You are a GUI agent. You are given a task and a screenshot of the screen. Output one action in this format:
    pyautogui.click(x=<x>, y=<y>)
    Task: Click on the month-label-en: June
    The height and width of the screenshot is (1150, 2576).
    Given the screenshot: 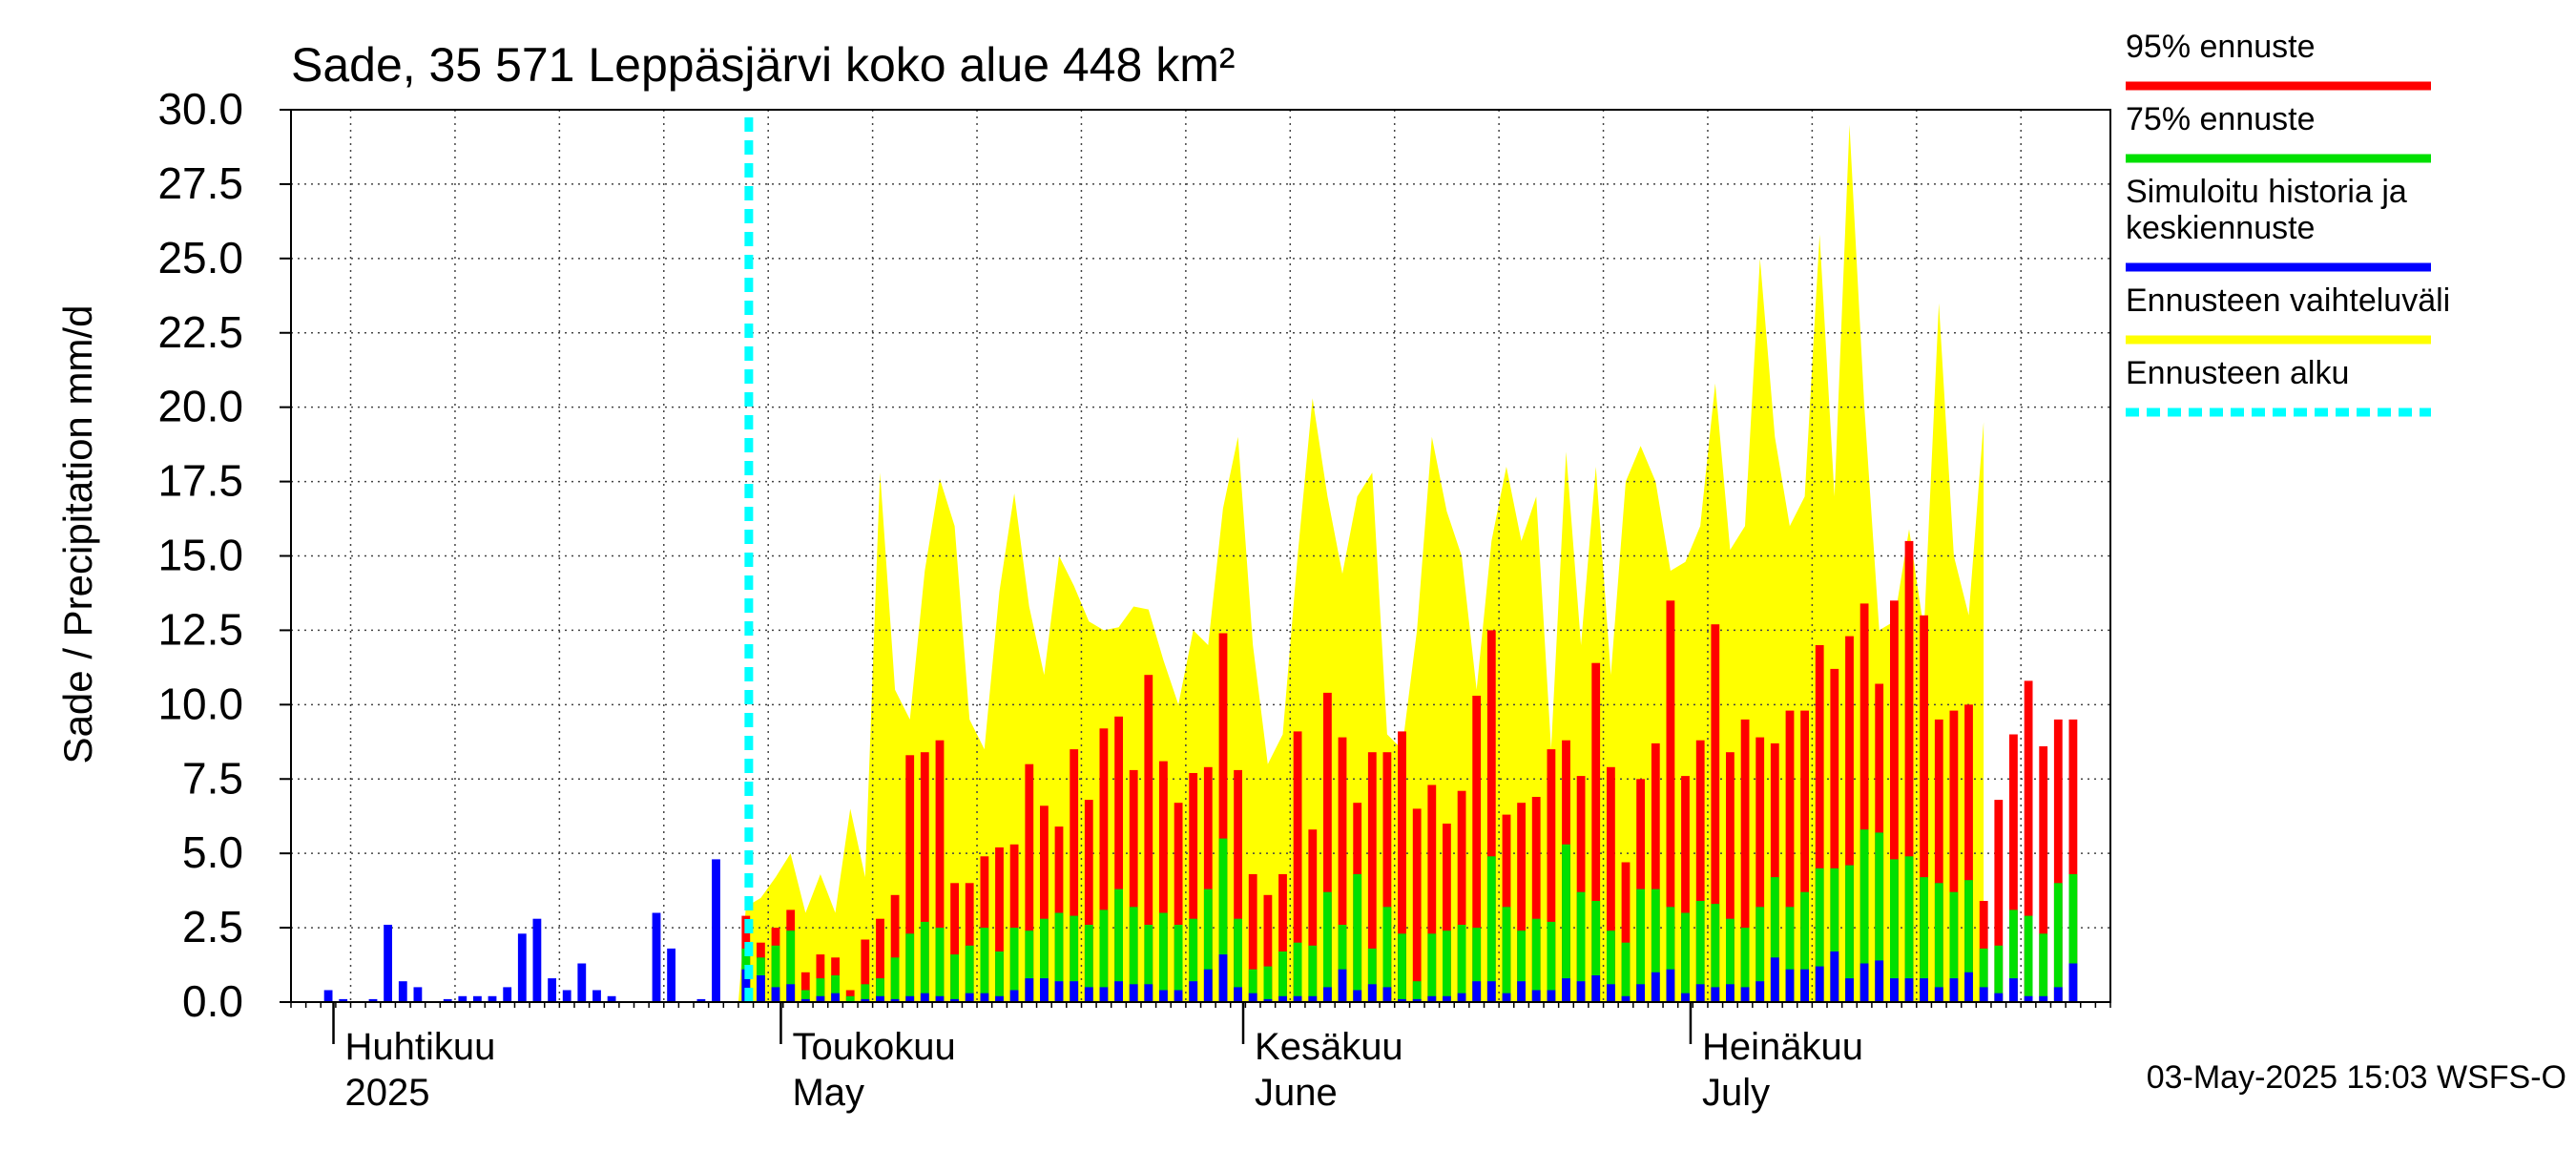 What is the action you would take?
    pyautogui.click(x=1296, y=1093)
    